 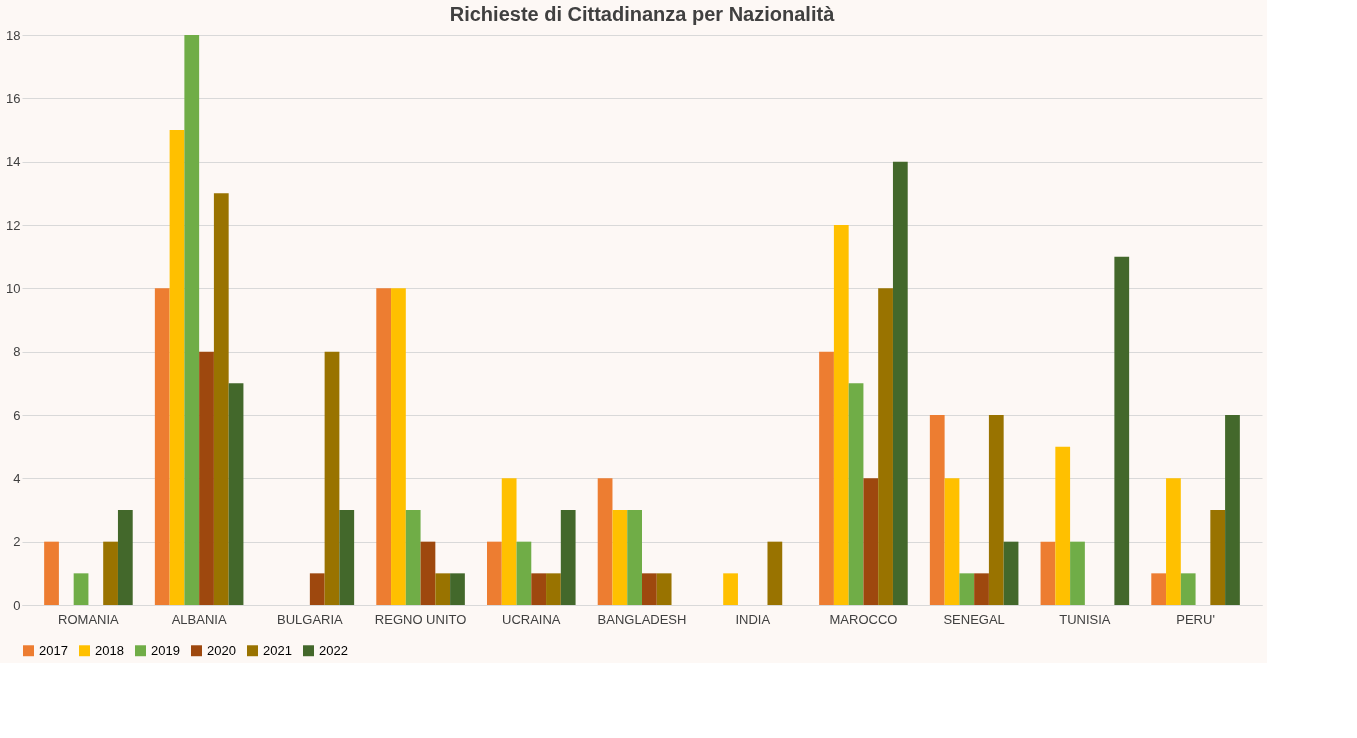 What do you see at coordinates (17, 352) in the screenshot?
I see `y-tick-label: 8` at bounding box center [17, 352].